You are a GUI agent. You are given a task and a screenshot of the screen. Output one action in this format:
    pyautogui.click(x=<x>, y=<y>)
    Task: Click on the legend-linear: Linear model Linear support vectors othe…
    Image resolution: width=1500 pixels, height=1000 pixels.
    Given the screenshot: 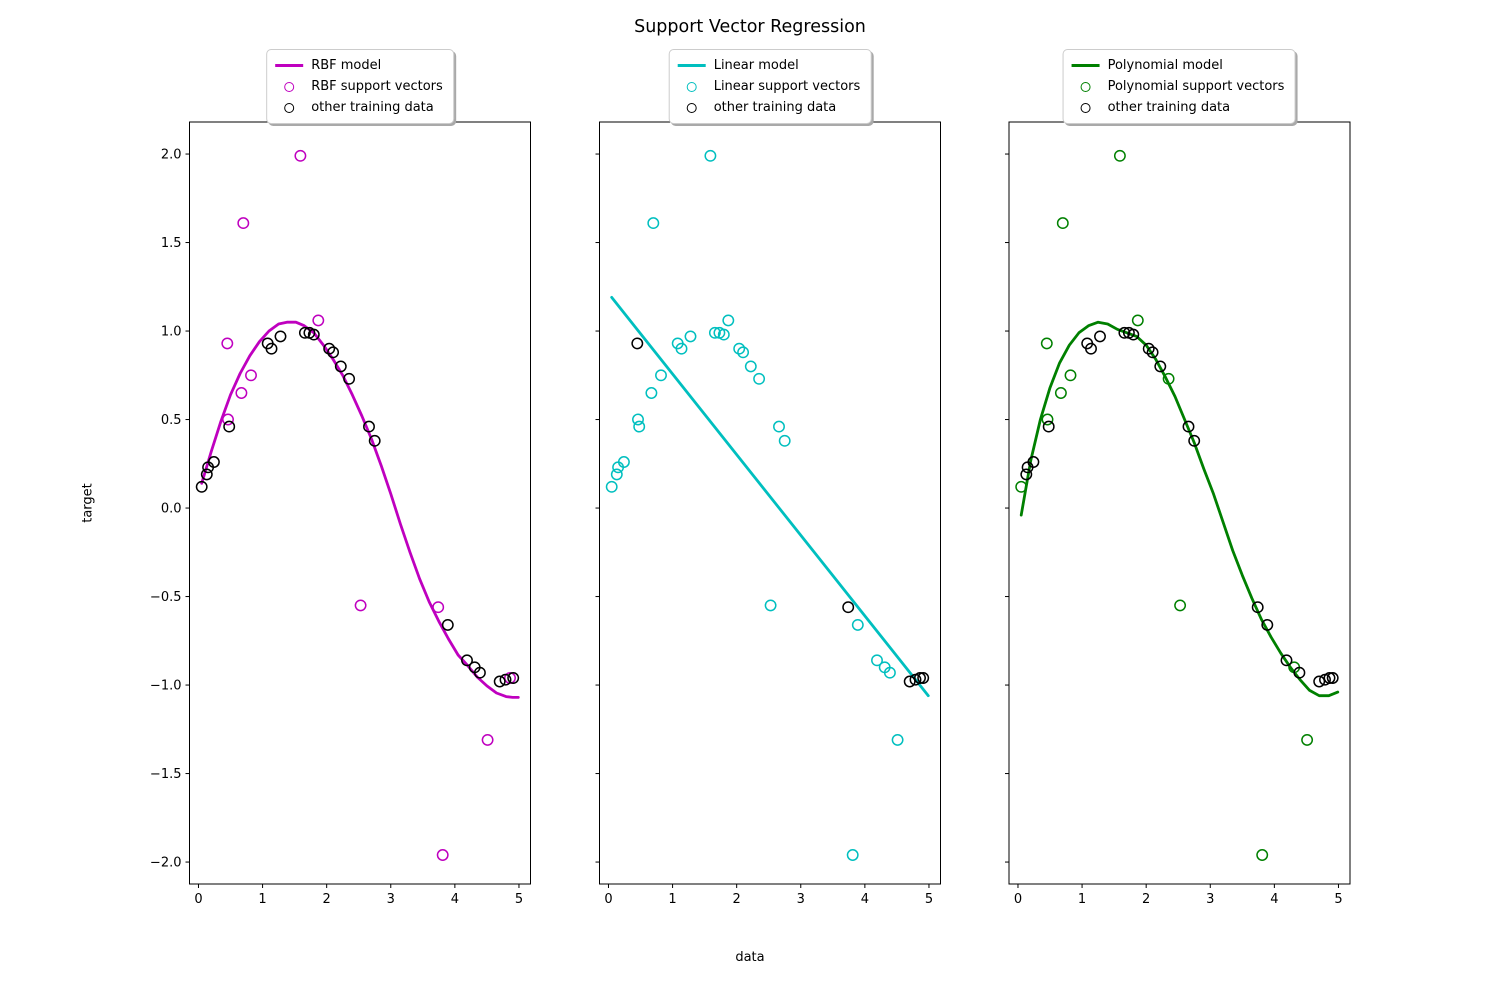 What is the action you would take?
    pyautogui.click(x=770, y=86)
    